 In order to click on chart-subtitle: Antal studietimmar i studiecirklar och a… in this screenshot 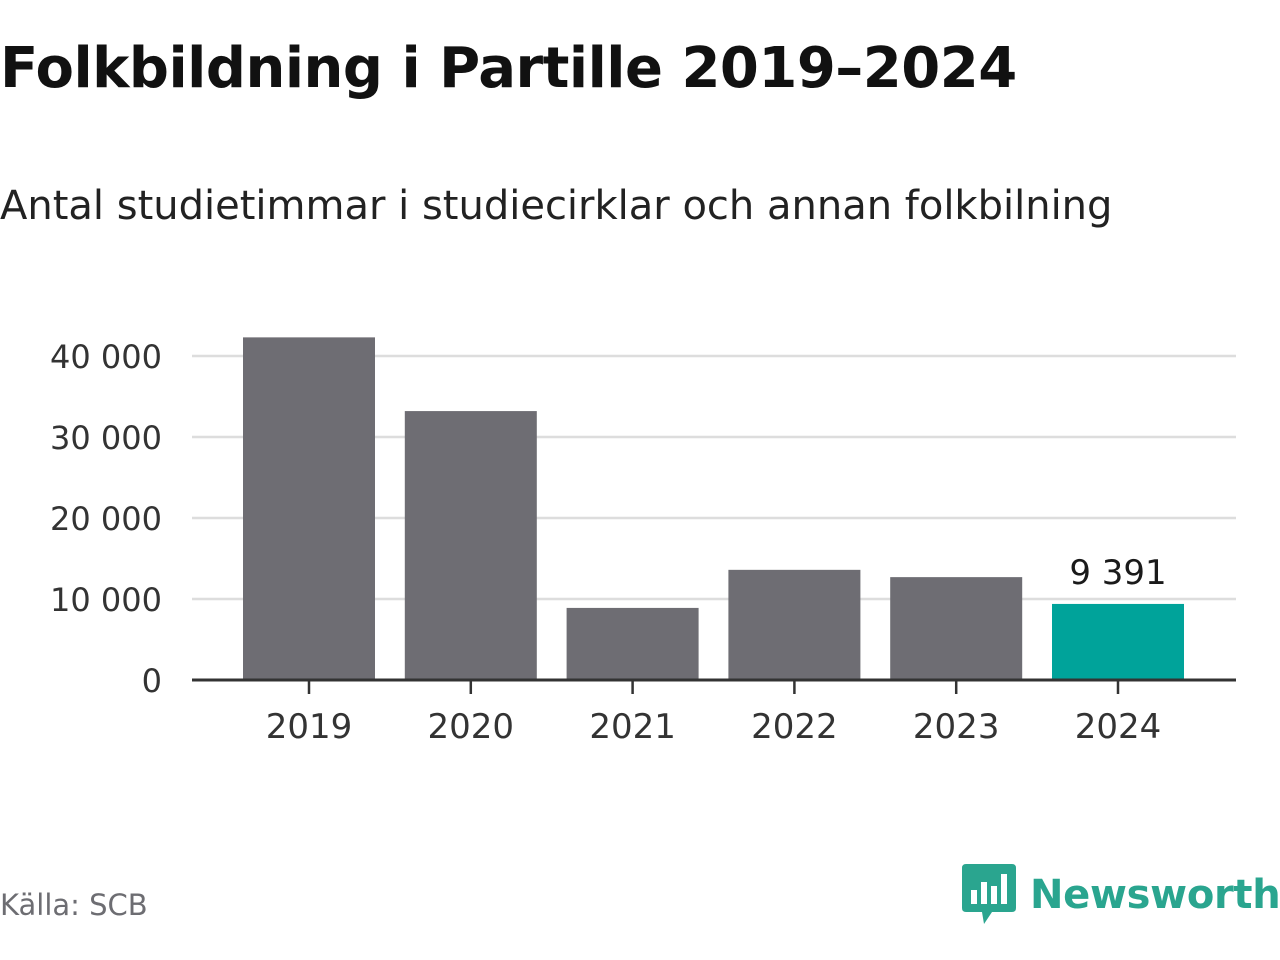, I will do `click(556, 206)`.